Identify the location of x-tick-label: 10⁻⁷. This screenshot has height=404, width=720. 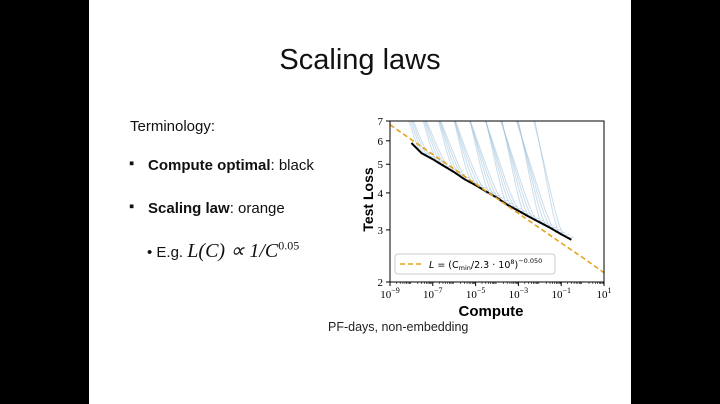
(433, 293).